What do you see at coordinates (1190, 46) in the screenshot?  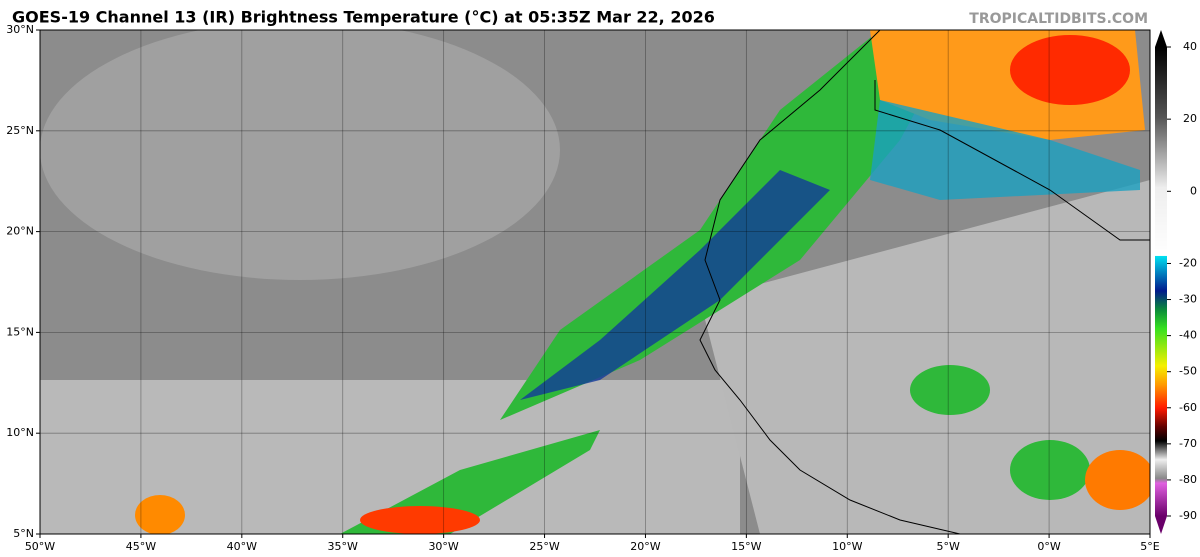 I see `colorbar-tick-label: 40` at bounding box center [1190, 46].